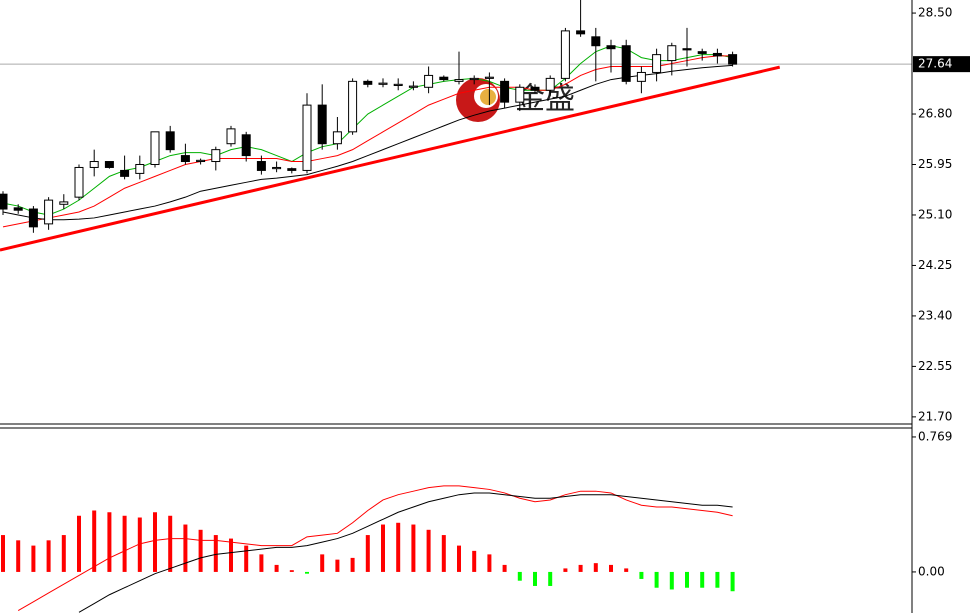 The image size is (970, 613). Describe the element at coordinates (935, 315) in the screenshot. I see `y-tick-label: 23.40` at that location.